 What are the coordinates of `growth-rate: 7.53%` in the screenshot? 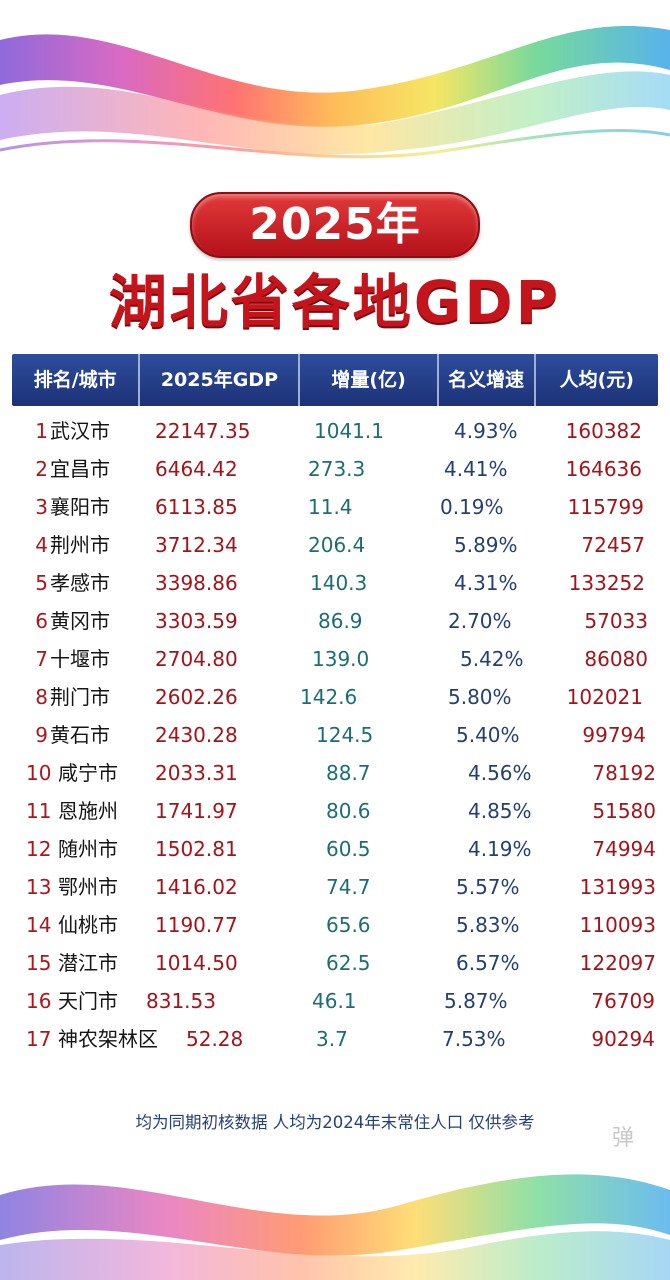 It's located at (474, 1039).